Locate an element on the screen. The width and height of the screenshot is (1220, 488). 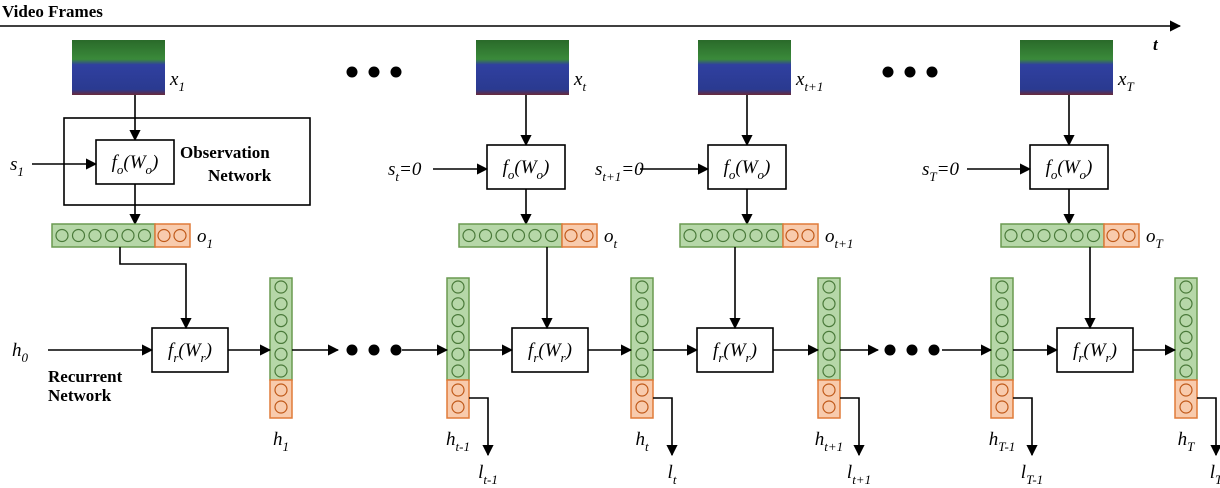
observation-label: oT​ is located at coordinates (1155, 238).